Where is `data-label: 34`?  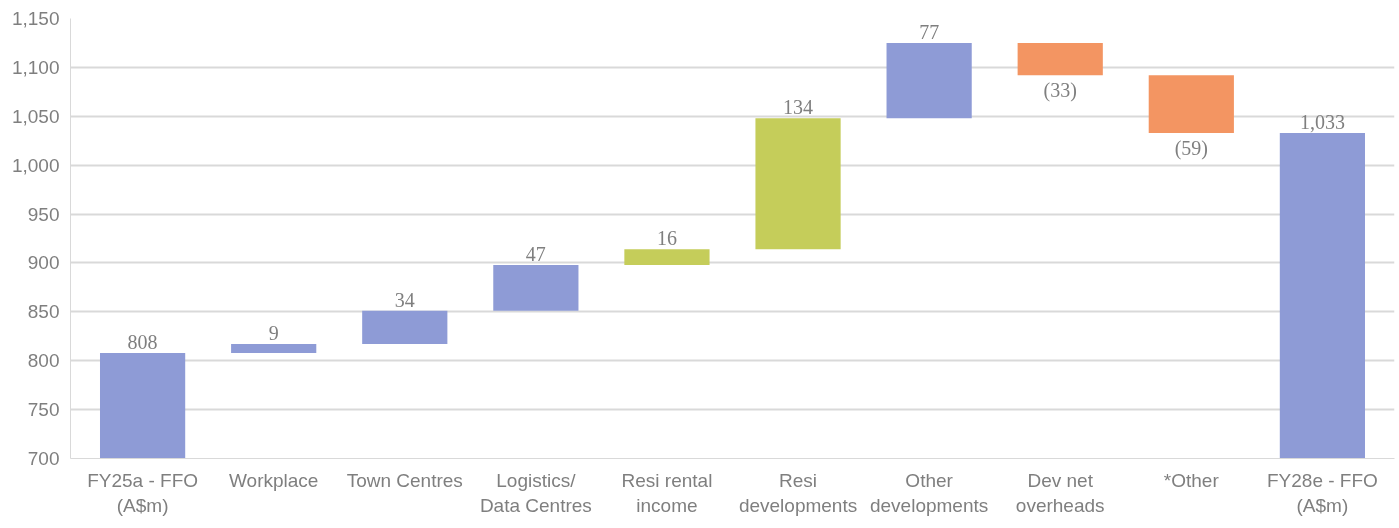
data-label: 34 is located at coordinates (404, 299).